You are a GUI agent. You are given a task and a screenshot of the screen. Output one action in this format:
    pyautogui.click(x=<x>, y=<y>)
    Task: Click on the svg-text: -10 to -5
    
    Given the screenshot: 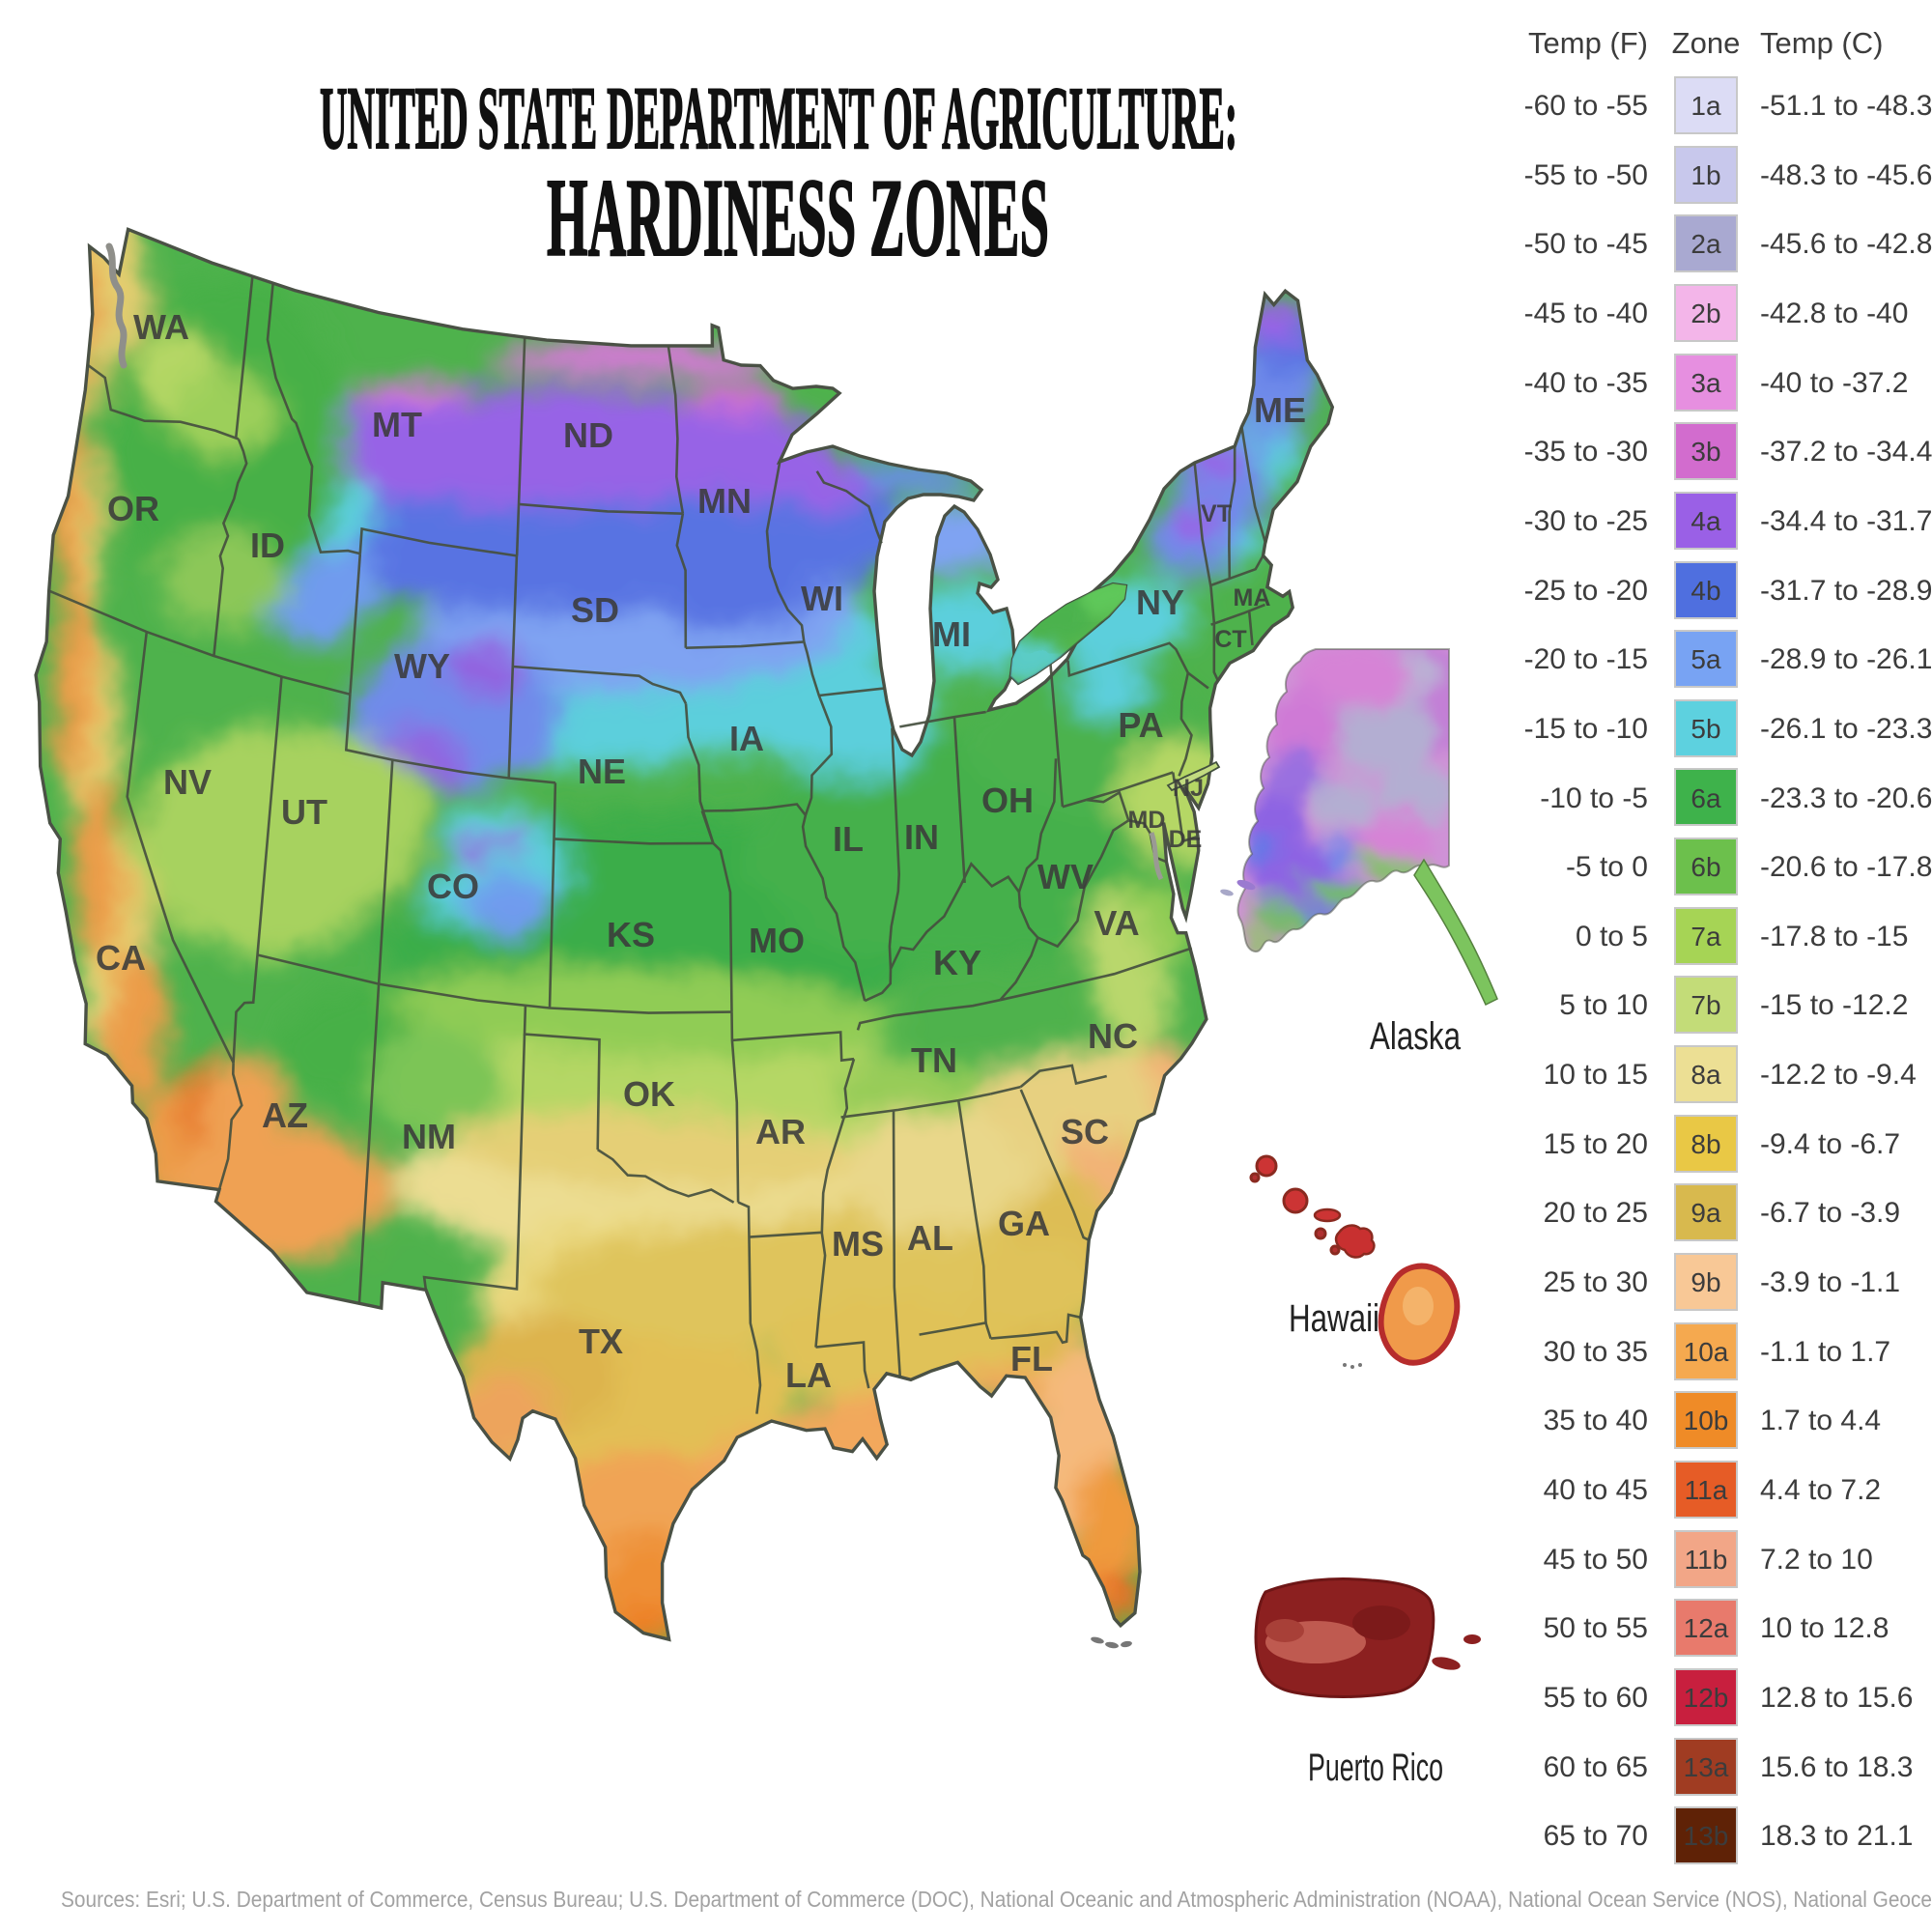 What is the action you would take?
    pyautogui.click(x=1594, y=798)
    